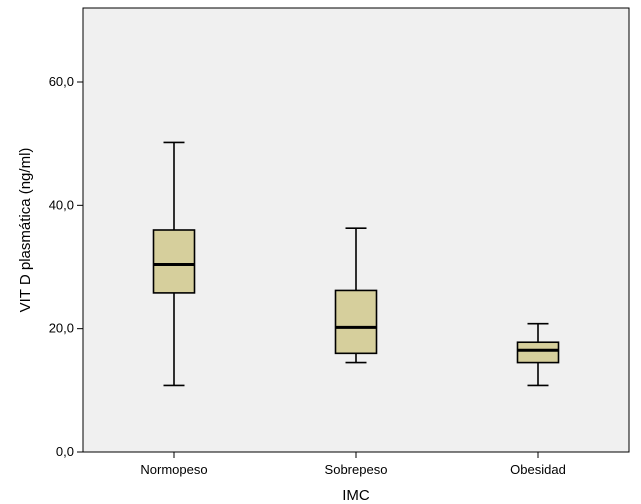 Image resolution: width=641 pixels, height=504 pixels. I want to click on x-tick-label: Sobrepeso, so click(356, 469).